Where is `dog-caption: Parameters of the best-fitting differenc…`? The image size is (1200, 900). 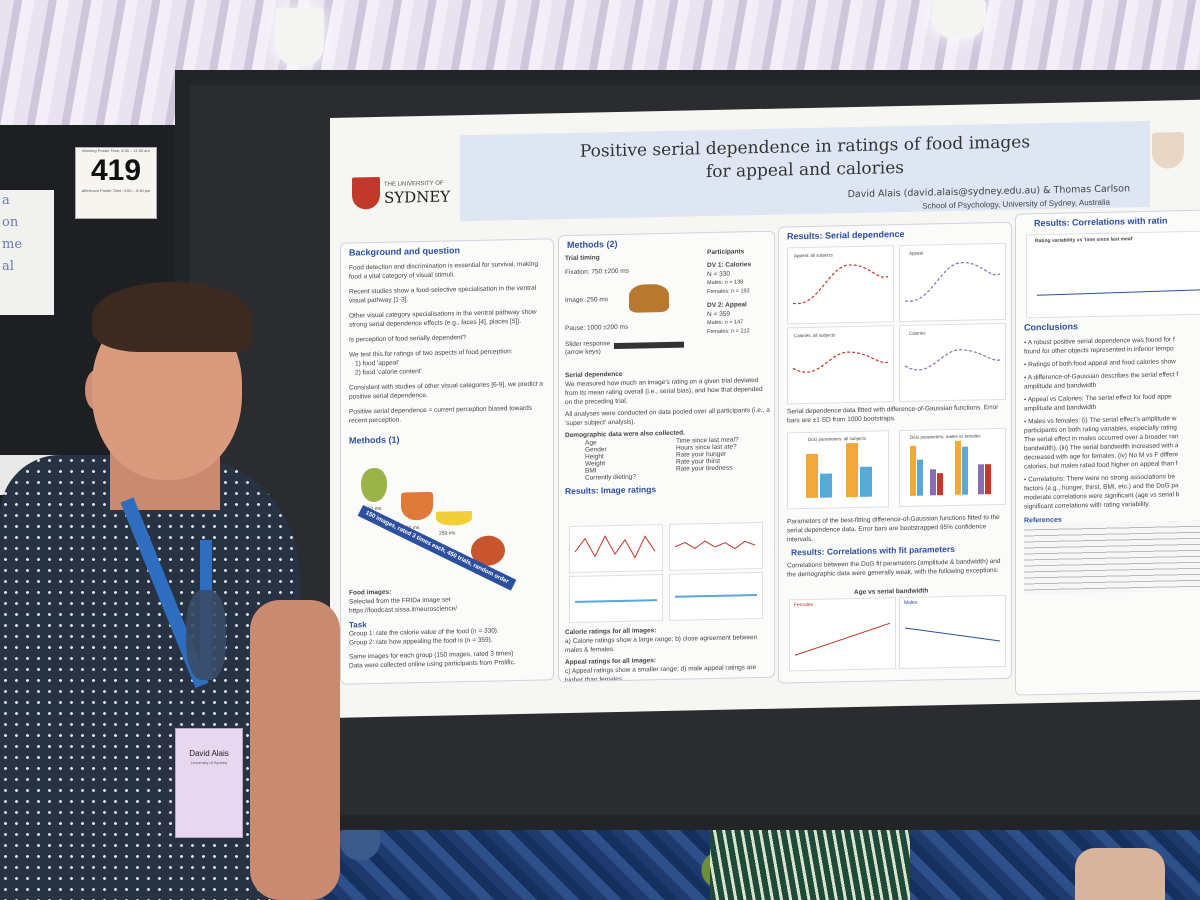
dog-caption: Parameters of the best-fitting differenc… is located at coordinates (893, 528).